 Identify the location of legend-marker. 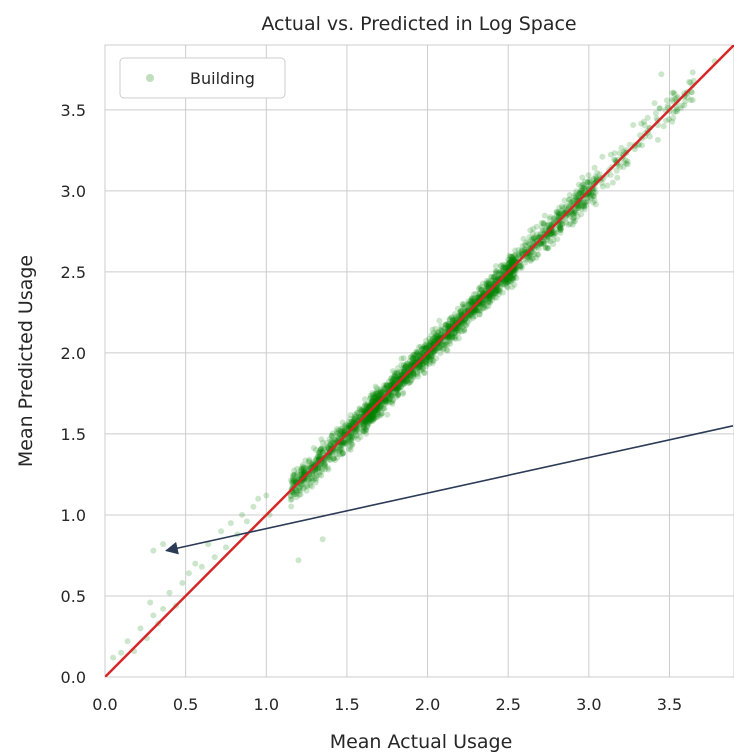
(150, 78).